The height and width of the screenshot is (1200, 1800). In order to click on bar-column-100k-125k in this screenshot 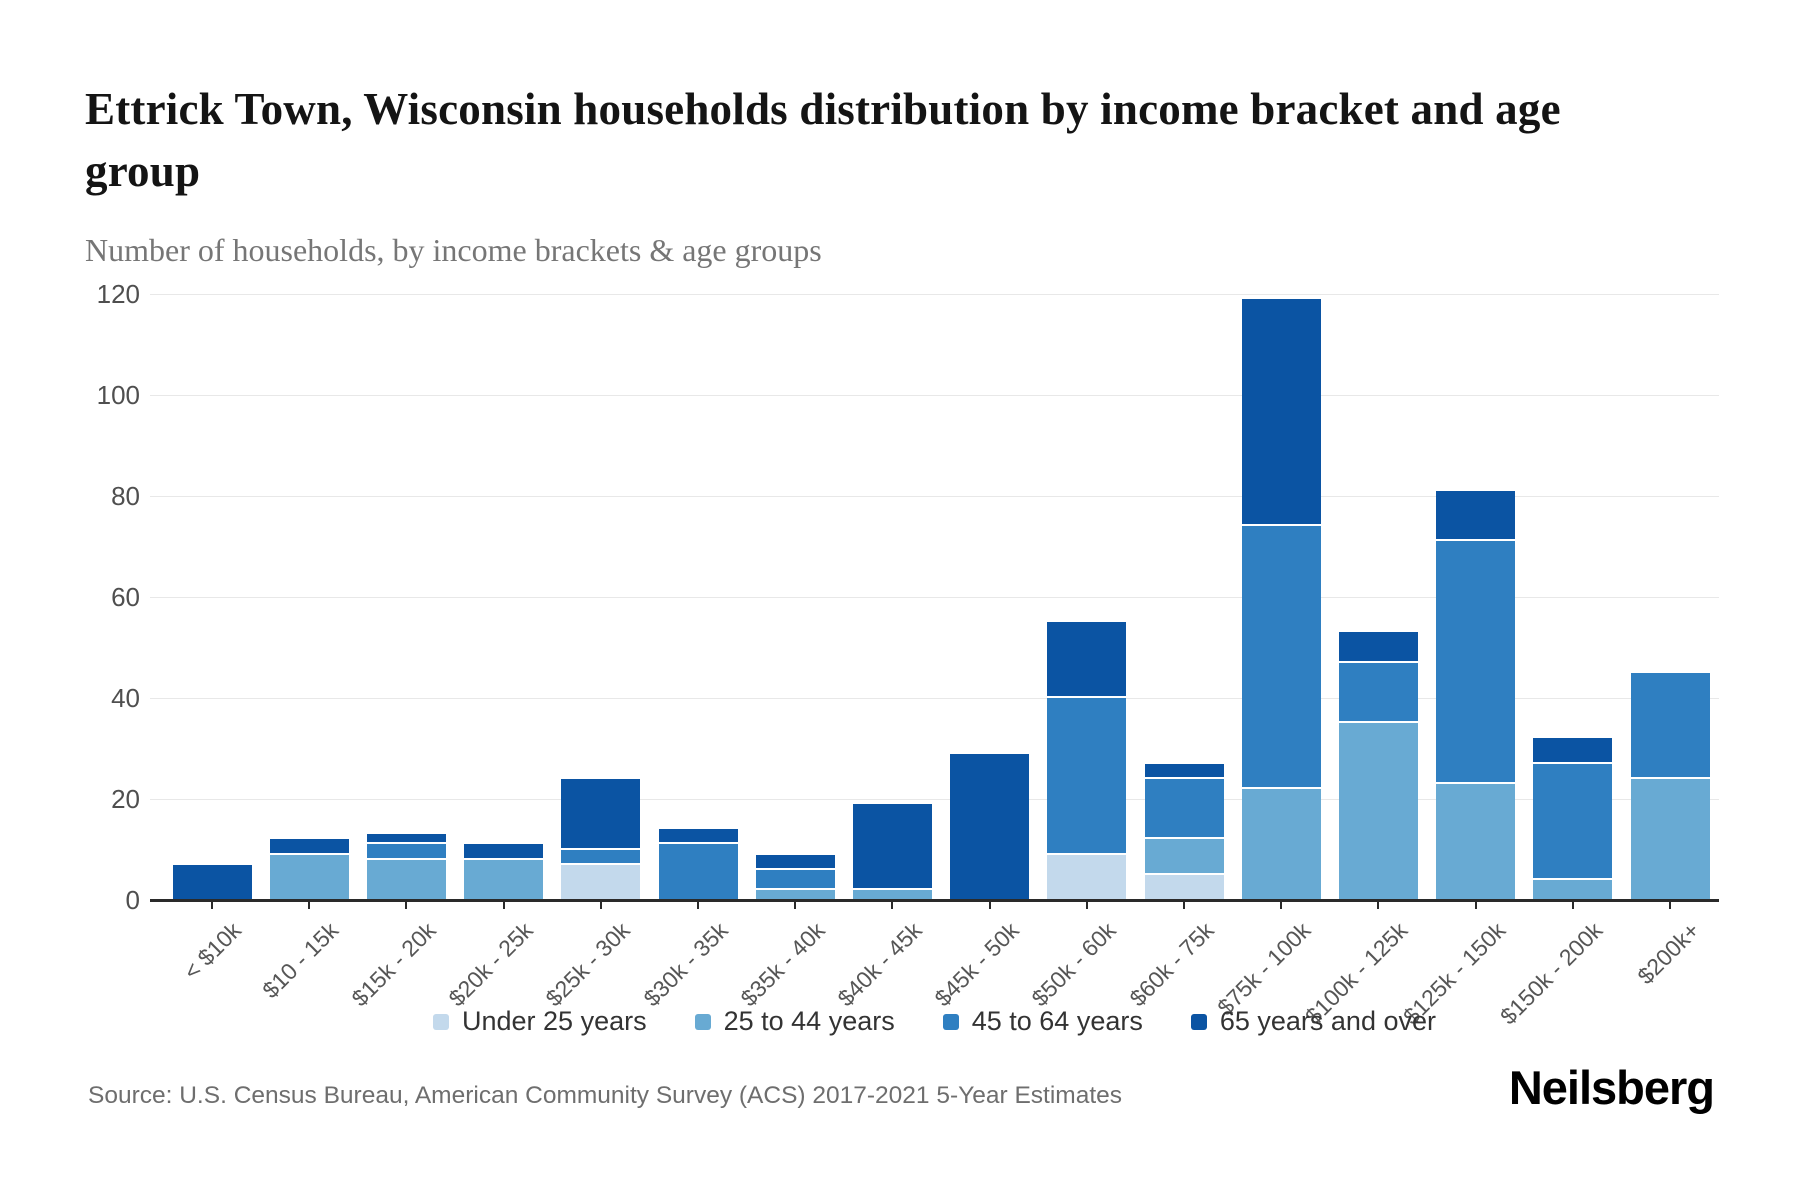, I will do `click(1378, 766)`.